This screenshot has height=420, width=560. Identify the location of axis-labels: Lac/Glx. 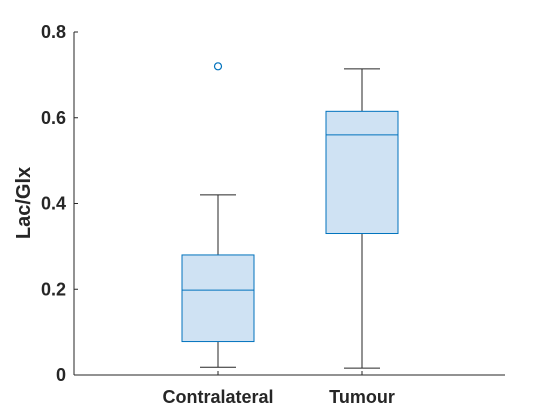
(24, 203).